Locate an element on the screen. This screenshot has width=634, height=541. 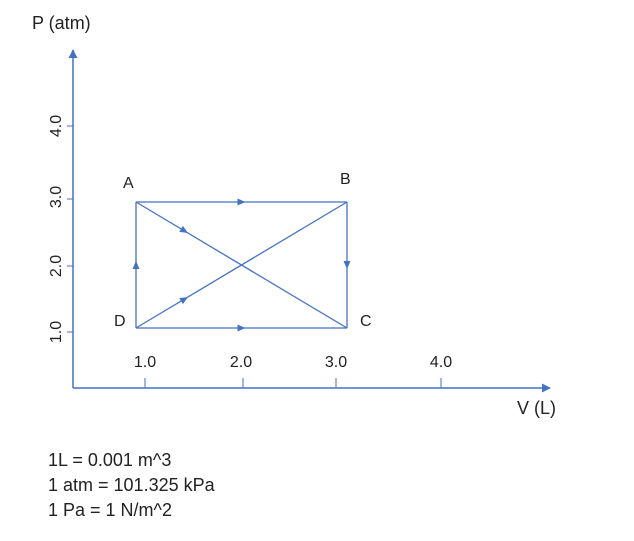
process-paths is located at coordinates (241, 265).